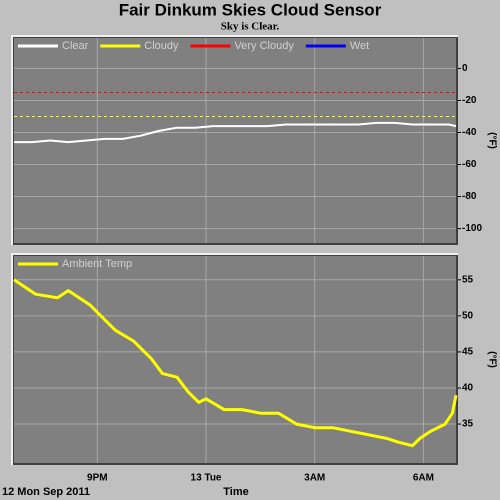 This screenshot has height=500, width=500. Describe the element at coordinates (468, 279) in the screenshot. I see `y-tick-label: 55` at that location.